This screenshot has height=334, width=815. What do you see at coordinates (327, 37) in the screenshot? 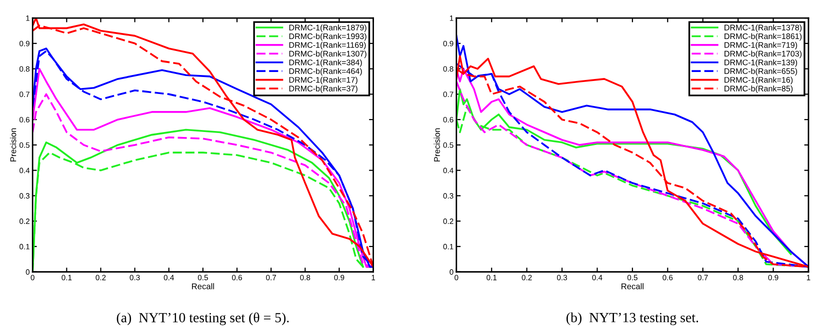
I see `legend-label: DRMC-b(Rank=1993)` at bounding box center [327, 37].